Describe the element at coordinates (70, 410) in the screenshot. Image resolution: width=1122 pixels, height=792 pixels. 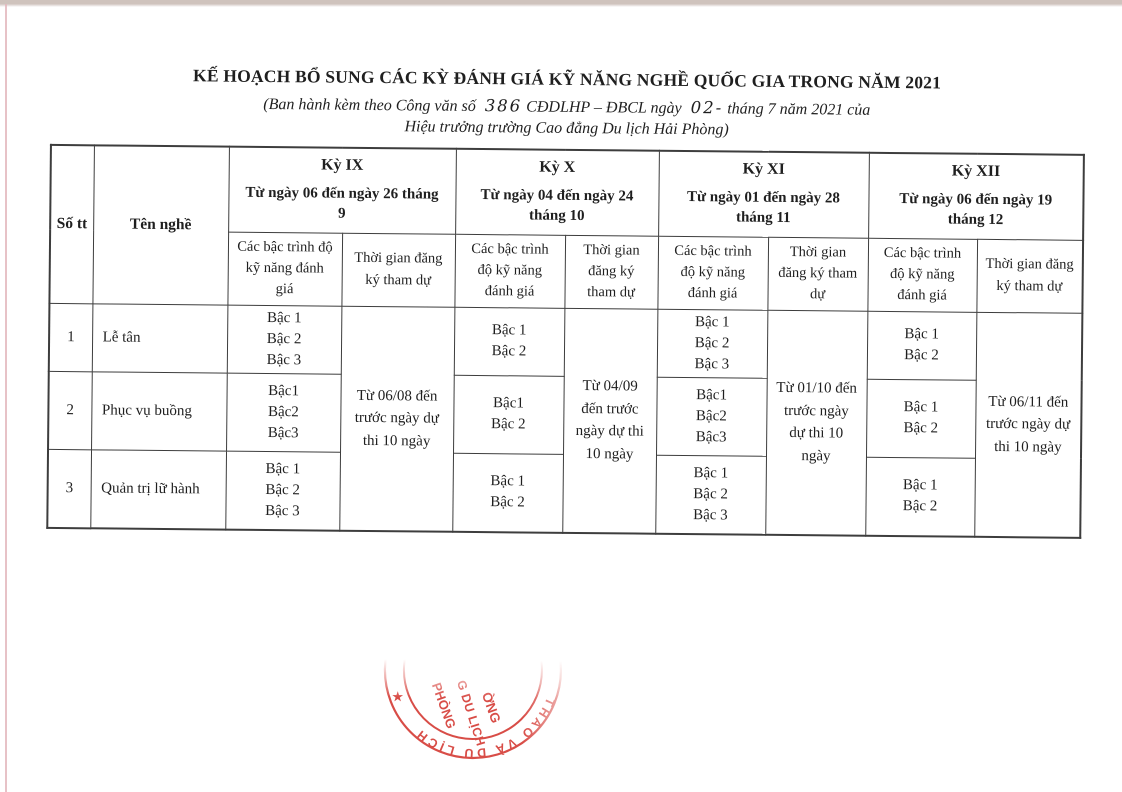
I see `row-number: 2` at that location.